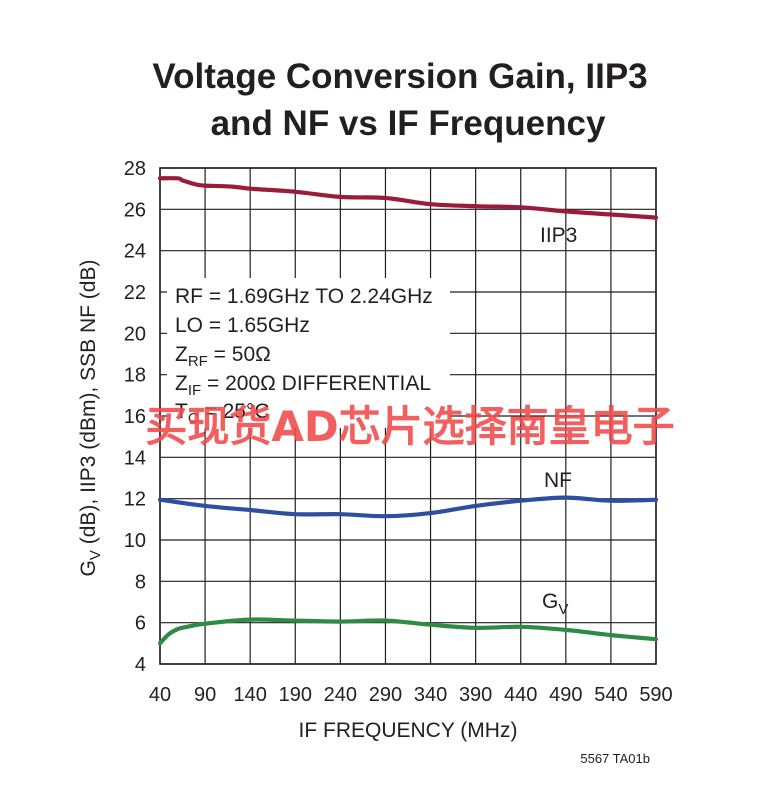  I want to click on y-tick-labels: 4 6 8 10 12 14 16 18 20 22 24 26 28, so click(135, 417).